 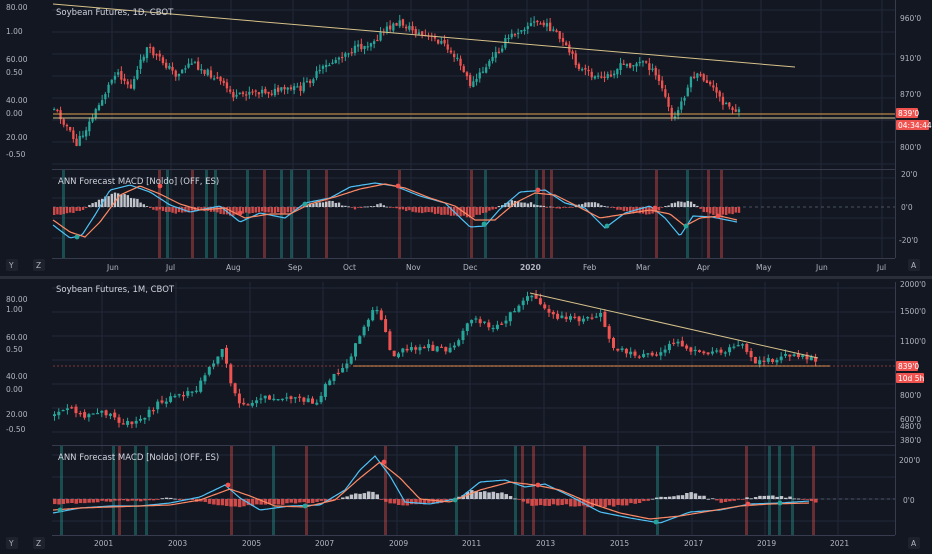 I want to click on crossover-marker, so click(x=655, y=208).